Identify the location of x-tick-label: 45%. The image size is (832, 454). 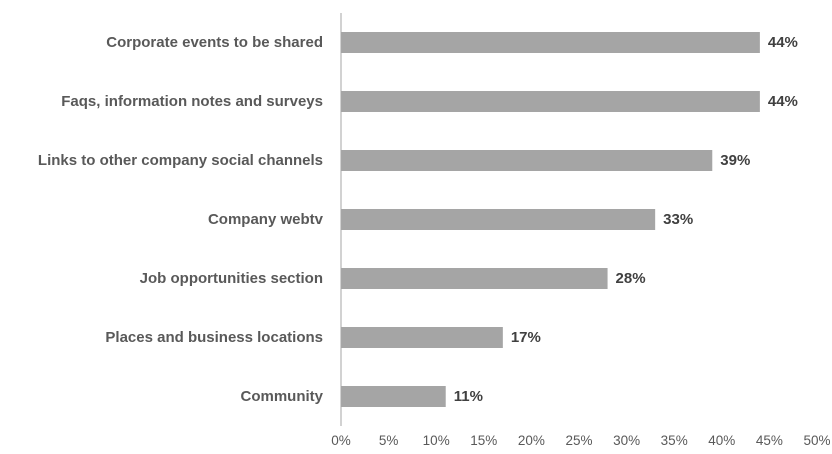
(769, 440).